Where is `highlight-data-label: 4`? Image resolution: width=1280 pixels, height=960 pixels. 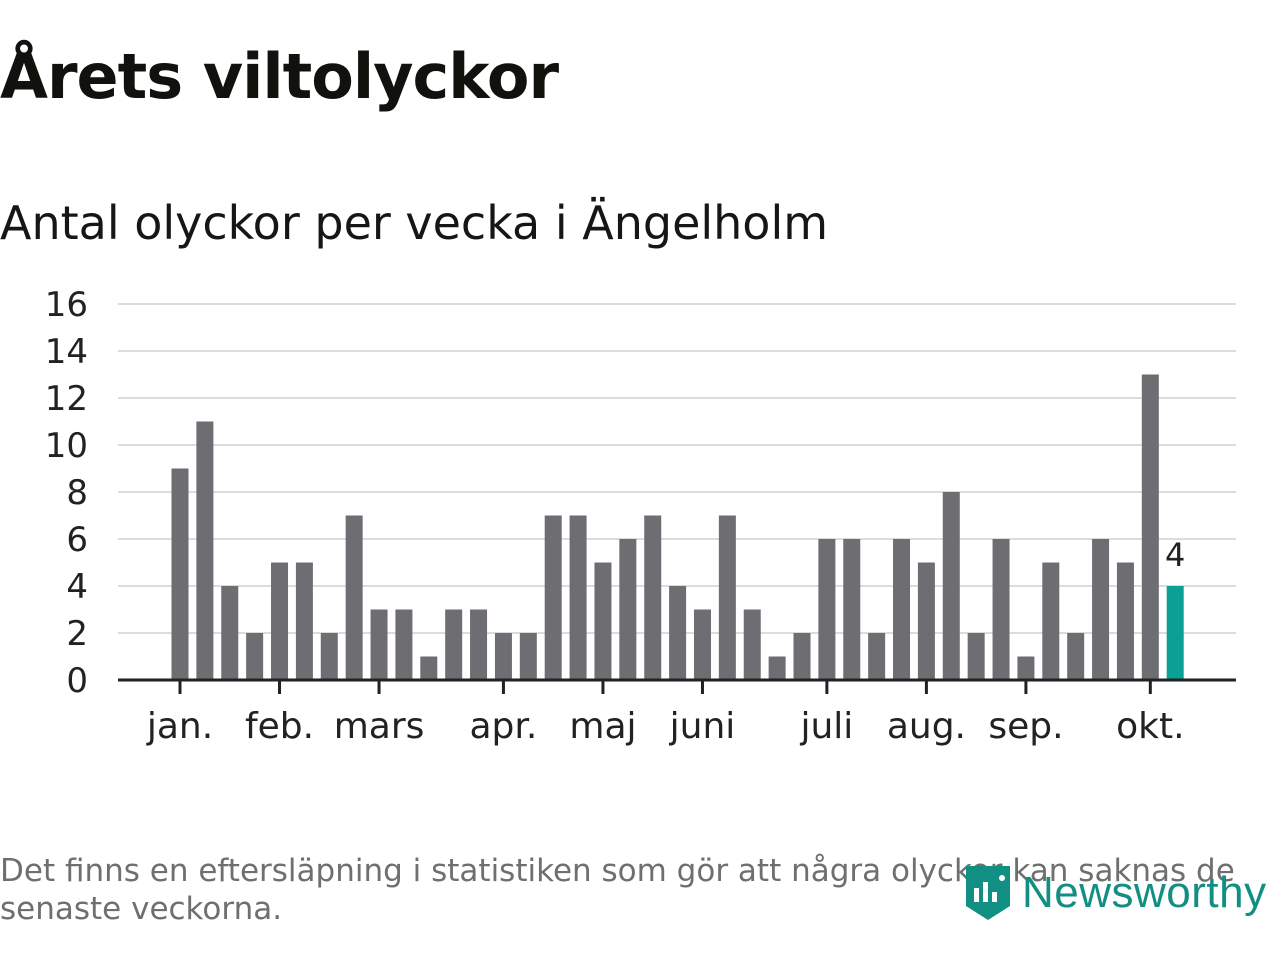 highlight-data-label: 4 is located at coordinates (1175, 555).